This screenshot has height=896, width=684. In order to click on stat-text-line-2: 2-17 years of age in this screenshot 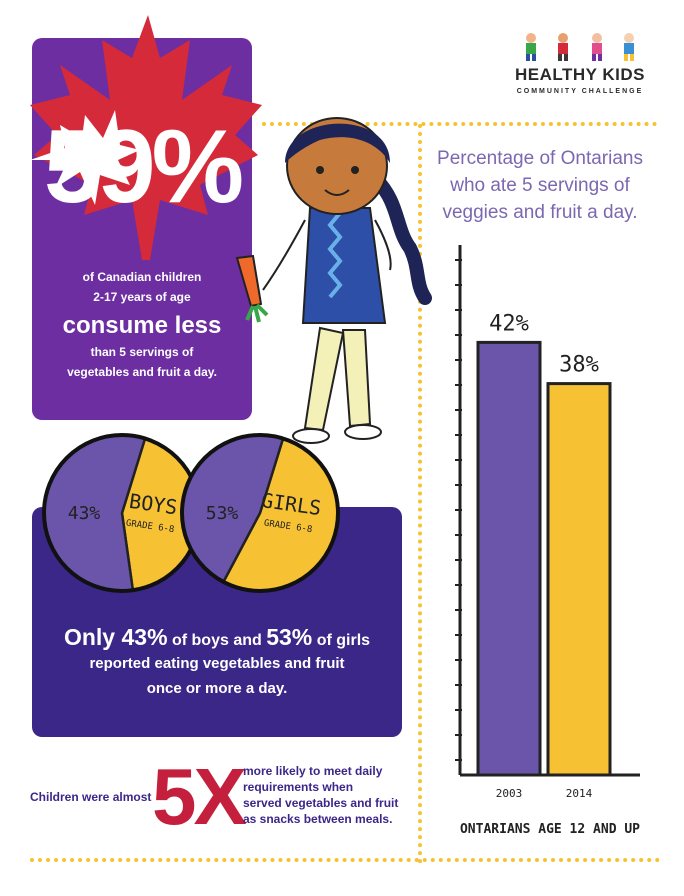, I will do `click(142, 297)`.